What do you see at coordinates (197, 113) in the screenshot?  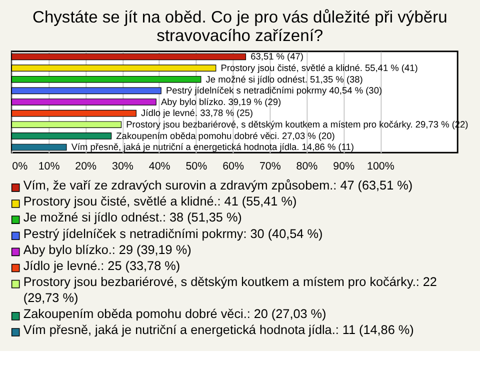 I see `data-label: Jídlo je levné. 33,78 % (25)` at bounding box center [197, 113].